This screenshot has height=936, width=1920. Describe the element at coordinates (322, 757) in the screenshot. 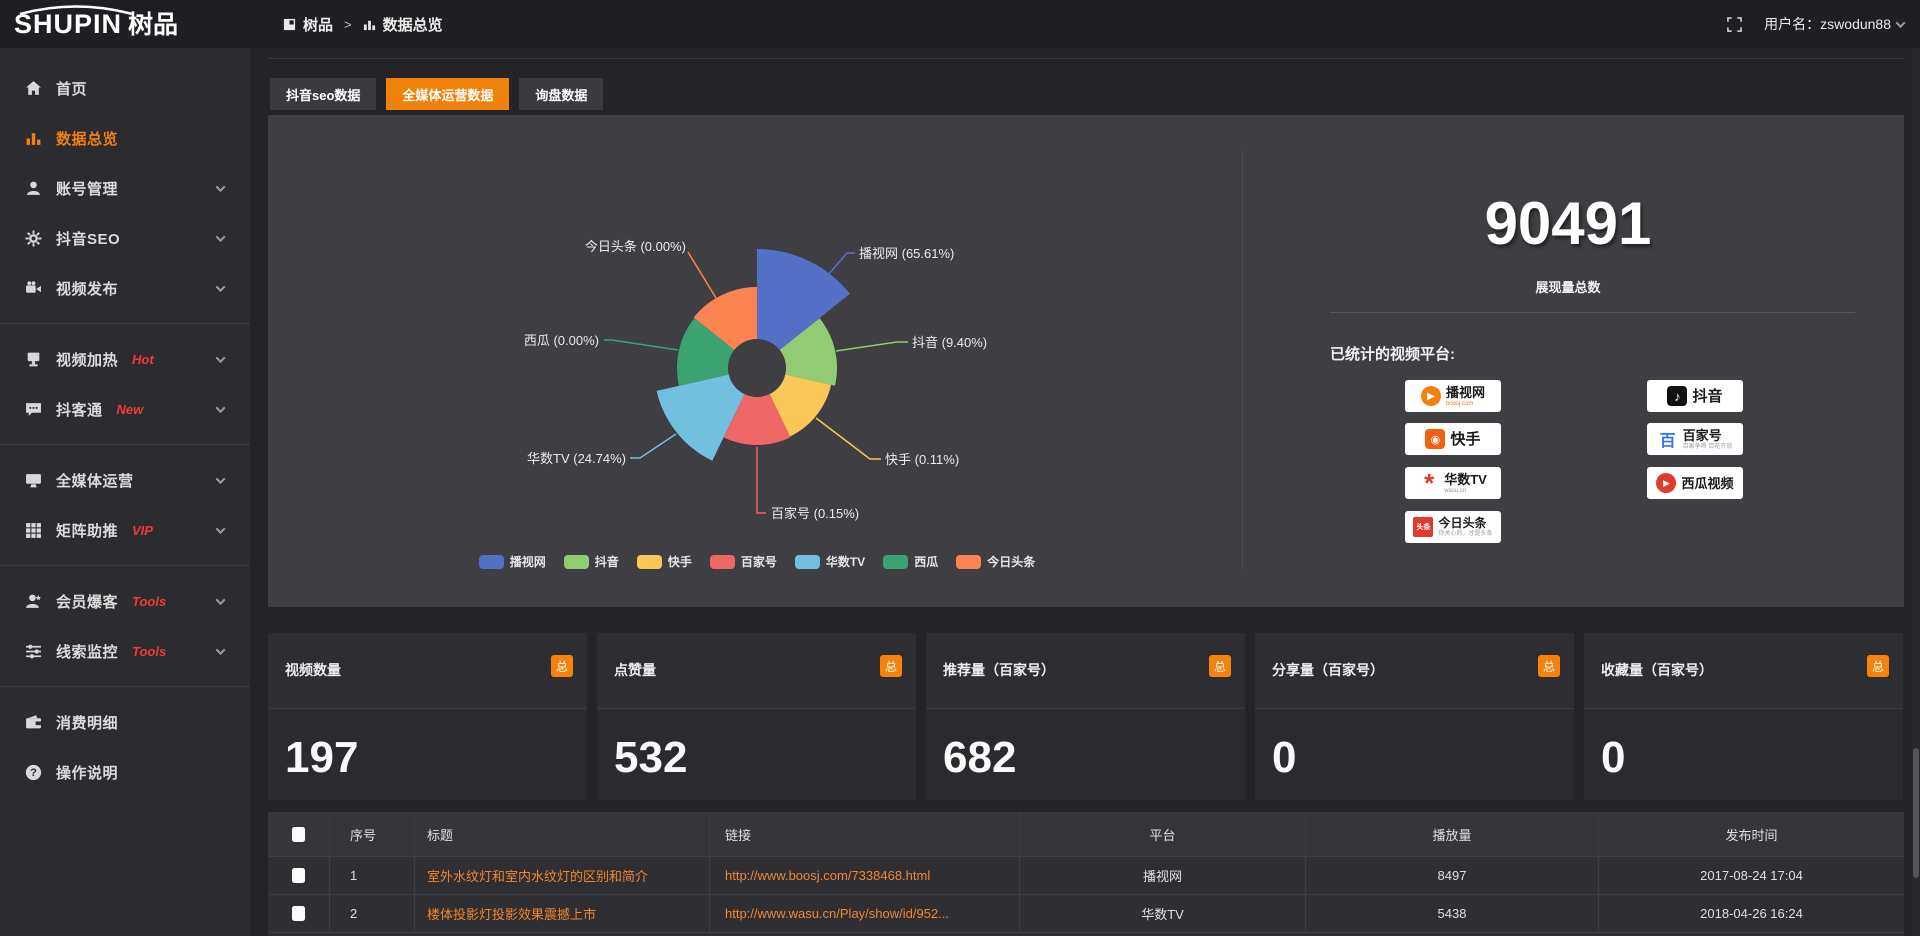

I see `stat-card-value: 197` at that location.